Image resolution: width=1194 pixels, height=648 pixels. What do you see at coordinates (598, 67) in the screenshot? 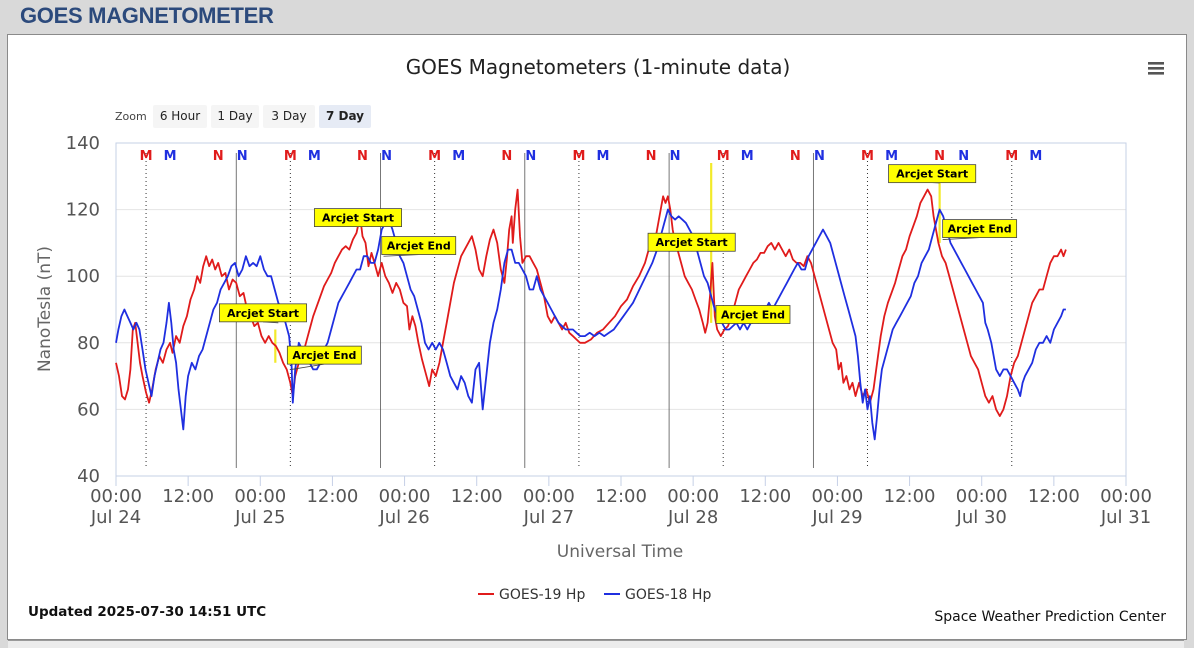
I see `chart-title: GOES Magnetometers (1-minute data)` at bounding box center [598, 67].